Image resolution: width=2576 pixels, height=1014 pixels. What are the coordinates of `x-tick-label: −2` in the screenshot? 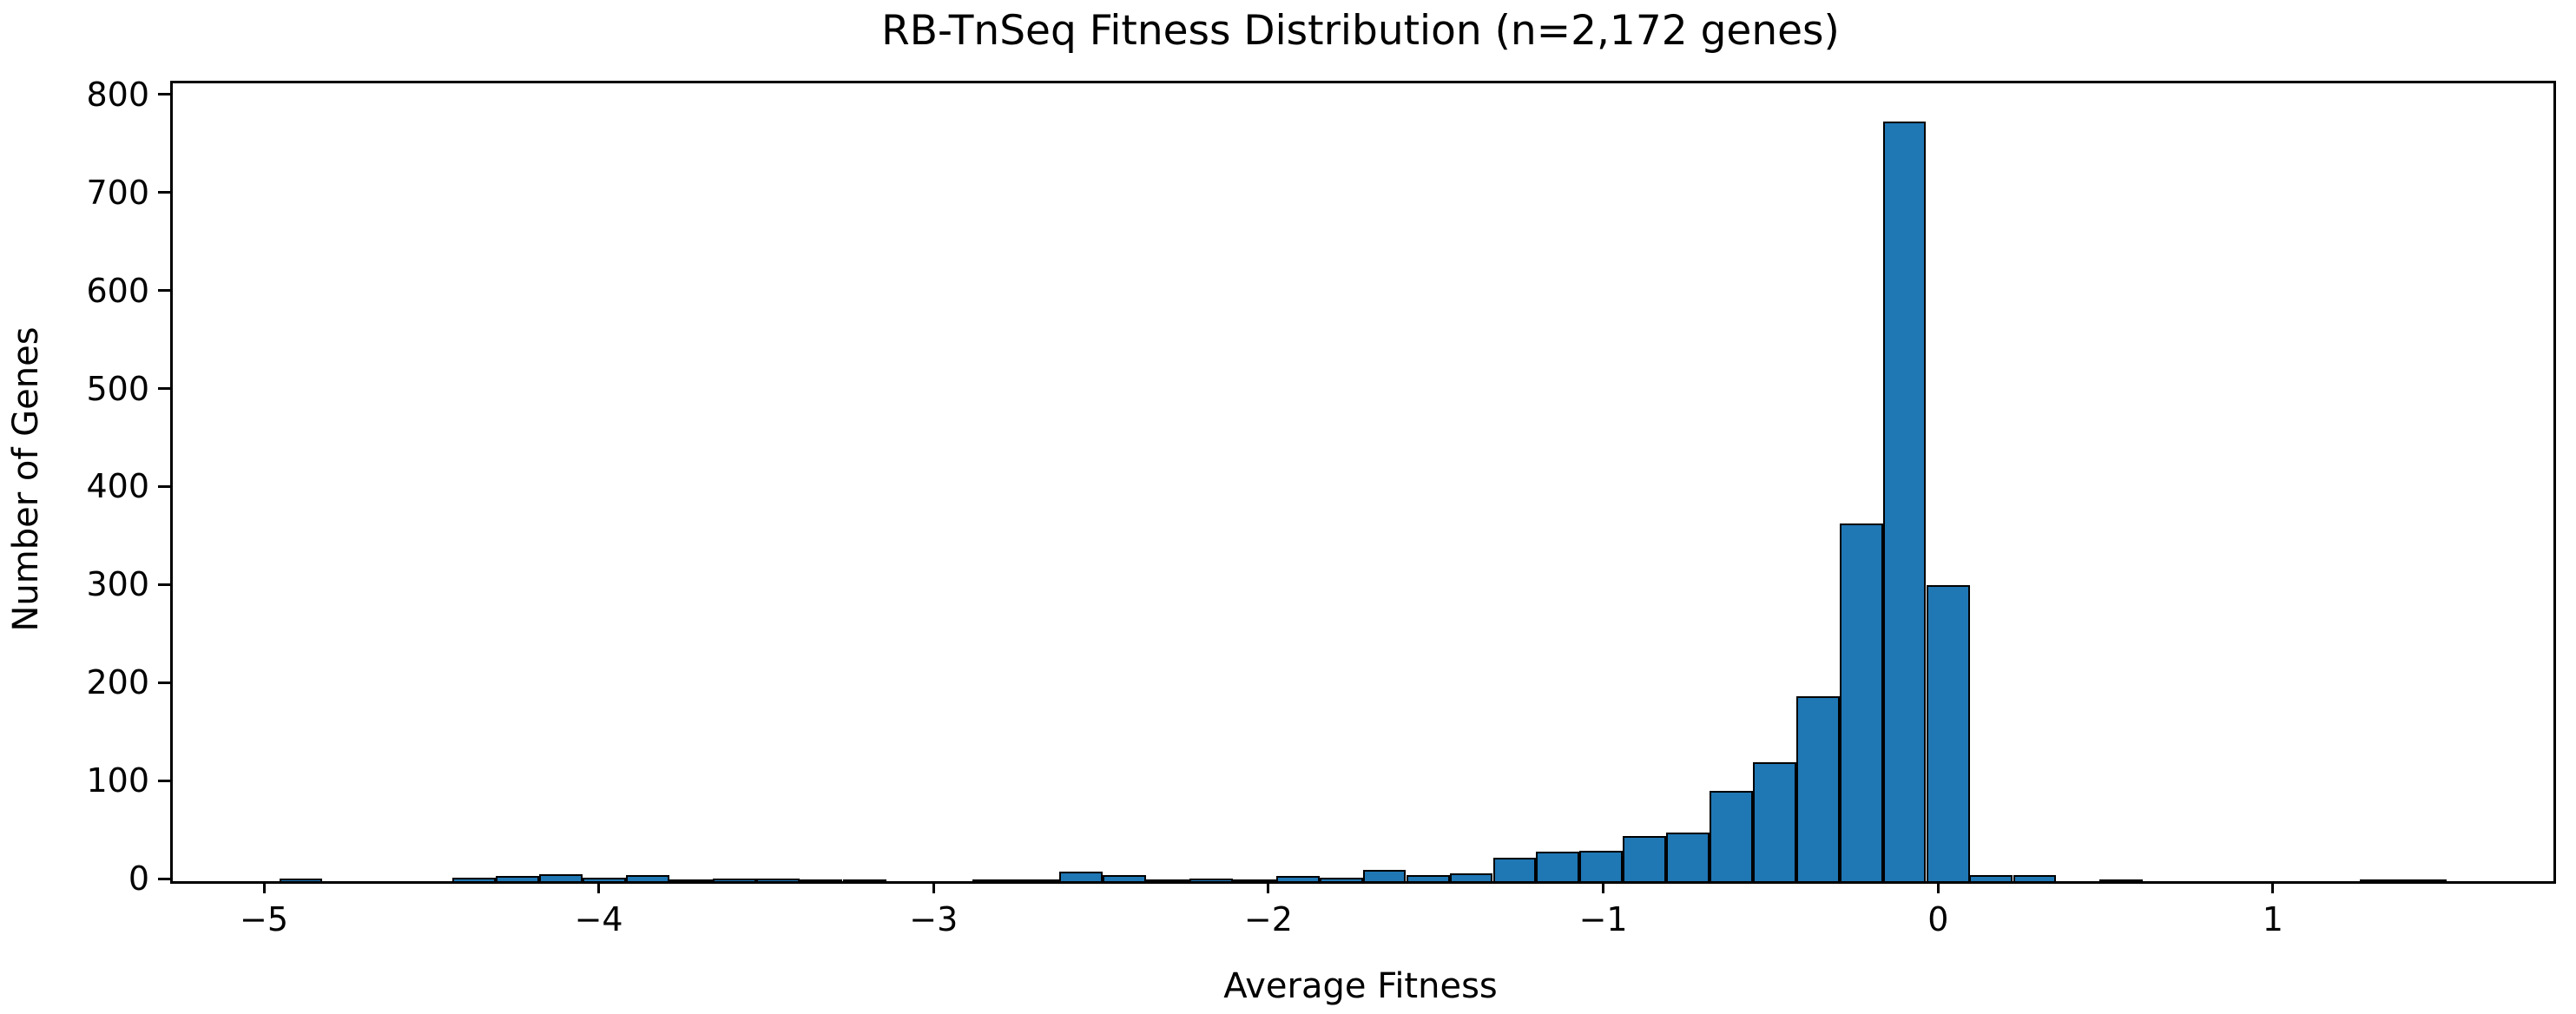 It's located at (1268, 919).